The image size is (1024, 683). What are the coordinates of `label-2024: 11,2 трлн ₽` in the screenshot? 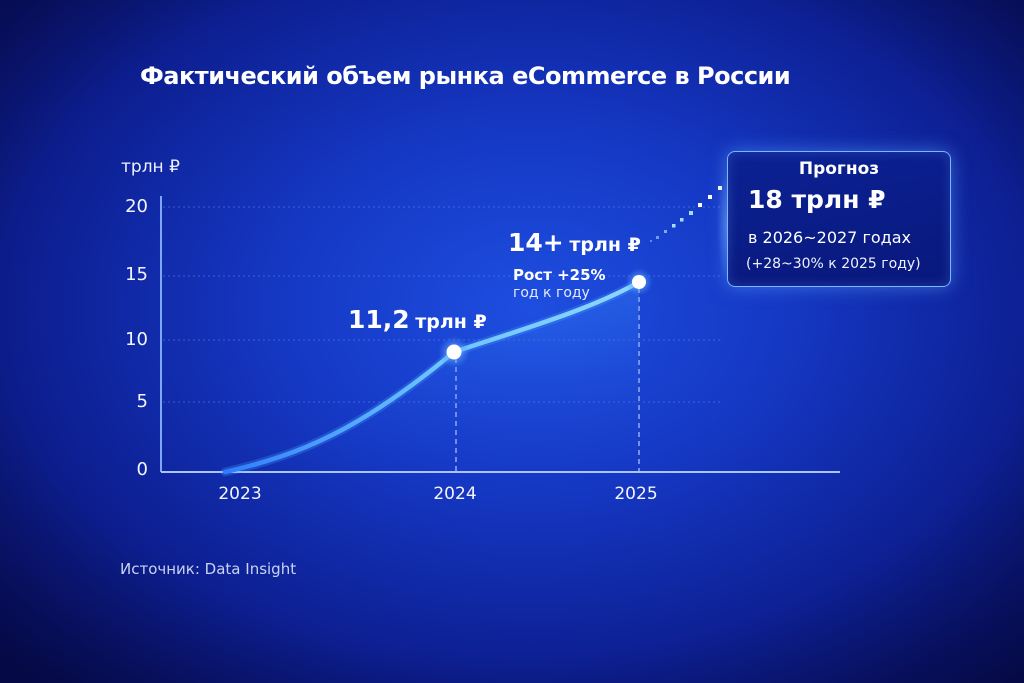 It's located at (417, 319).